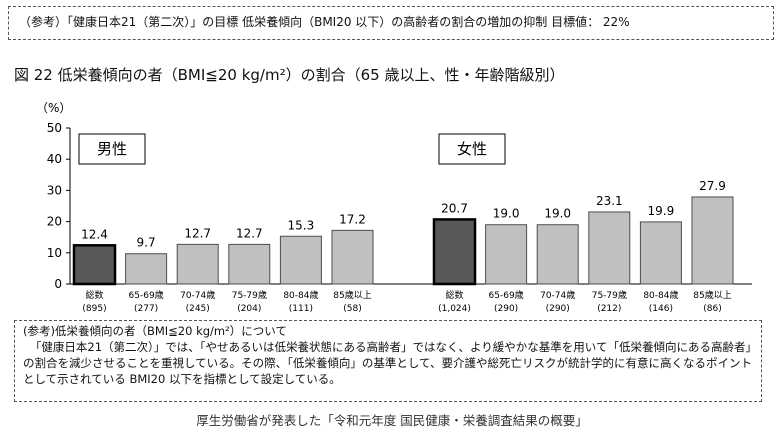 This screenshot has width=784, height=437. Describe the element at coordinates (94, 234) in the screenshot. I see `bar-value-label: 12.4` at that location.